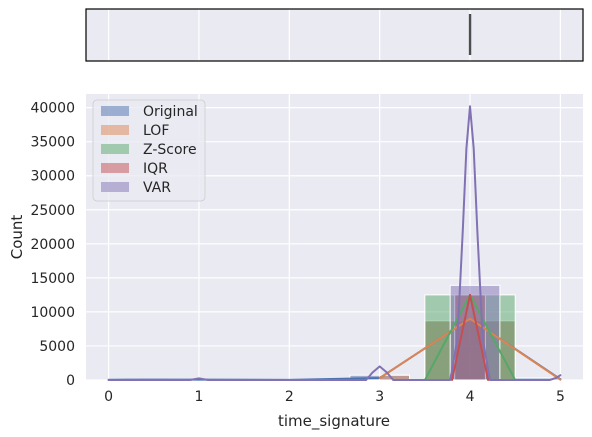 Image resolution: width=592 pixels, height=437 pixels. I want to click on boxplot-plot-area, so click(334, 35).